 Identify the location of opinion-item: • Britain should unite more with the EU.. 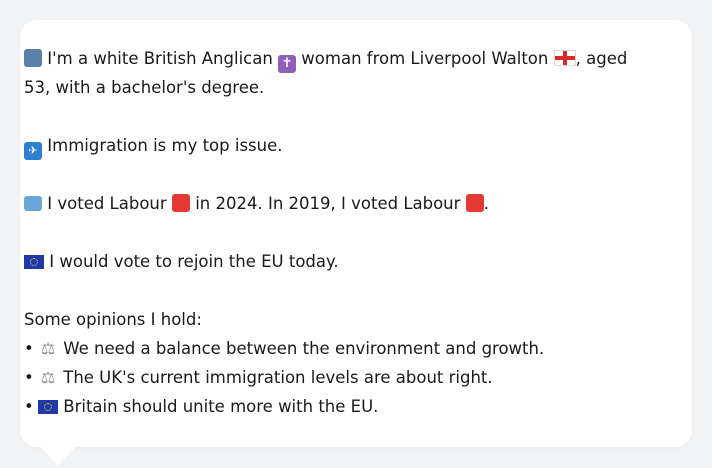
(336, 406).